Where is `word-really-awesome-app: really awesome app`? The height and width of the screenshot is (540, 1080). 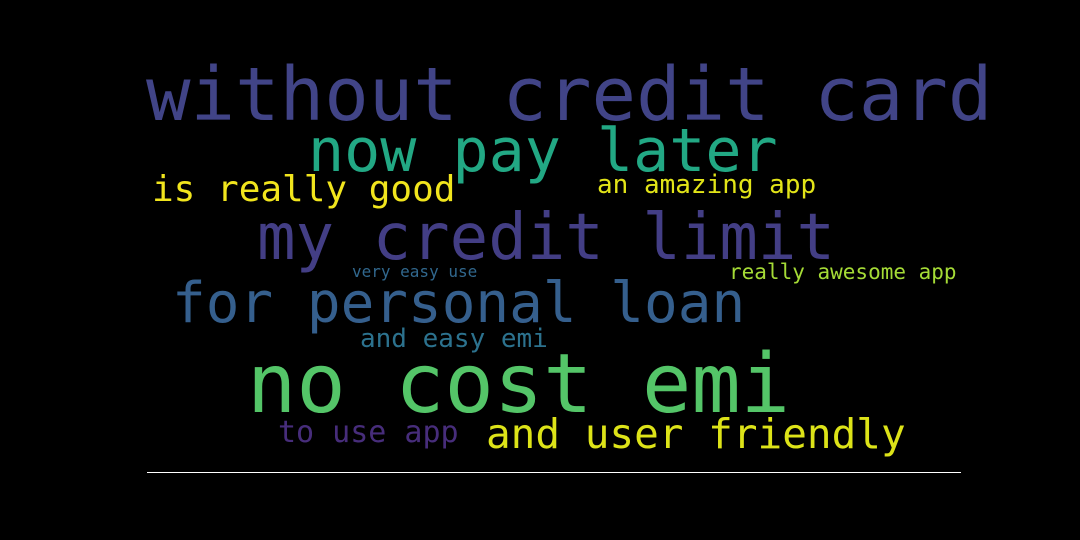 word-really-awesome-app: really awesome app is located at coordinates (843, 272).